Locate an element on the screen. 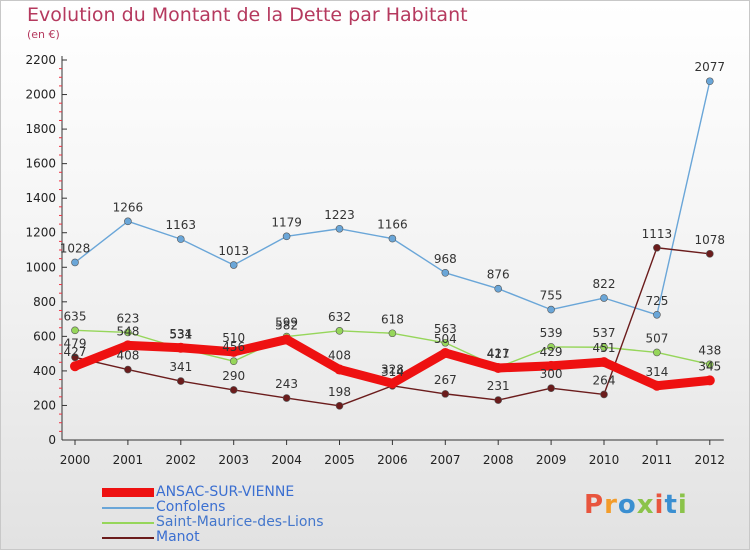 This screenshot has width=750, height=550. logo-letter: x is located at coordinates (645, 505).